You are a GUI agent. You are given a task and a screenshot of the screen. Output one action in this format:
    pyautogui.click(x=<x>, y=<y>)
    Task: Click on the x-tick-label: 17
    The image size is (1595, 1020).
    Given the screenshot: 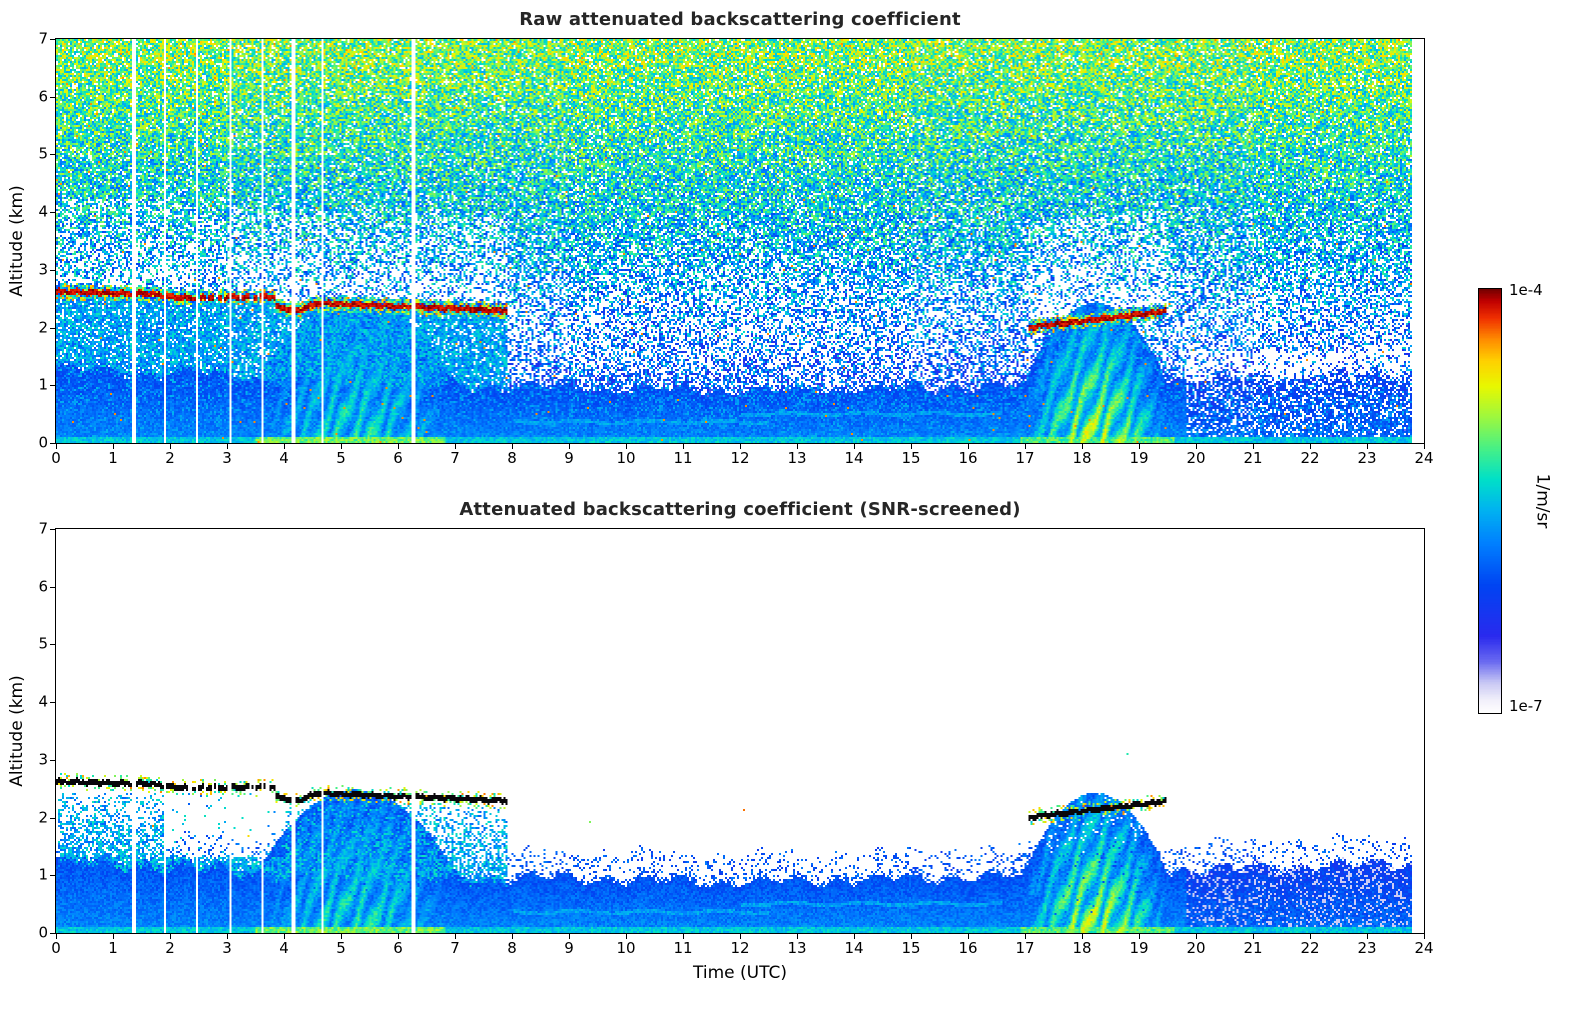 What is the action you would take?
    pyautogui.click(x=1025, y=458)
    